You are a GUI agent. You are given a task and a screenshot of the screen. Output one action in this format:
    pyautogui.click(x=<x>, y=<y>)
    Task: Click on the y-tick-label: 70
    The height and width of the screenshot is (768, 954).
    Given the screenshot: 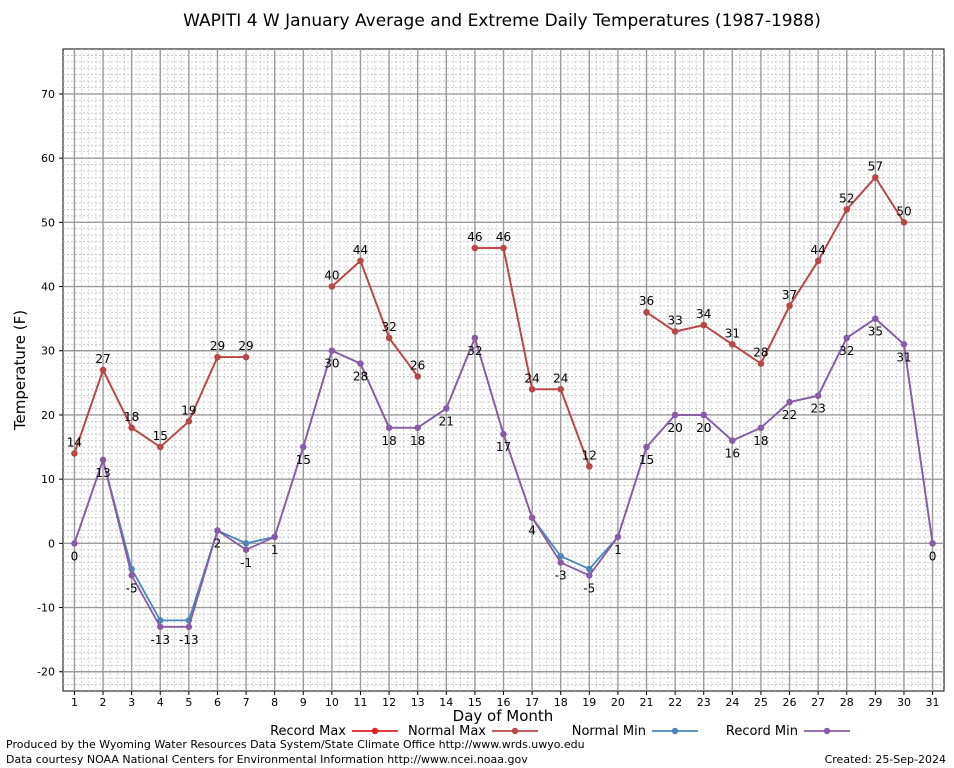 What is the action you would take?
    pyautogui.click(x=48, y=94)
    